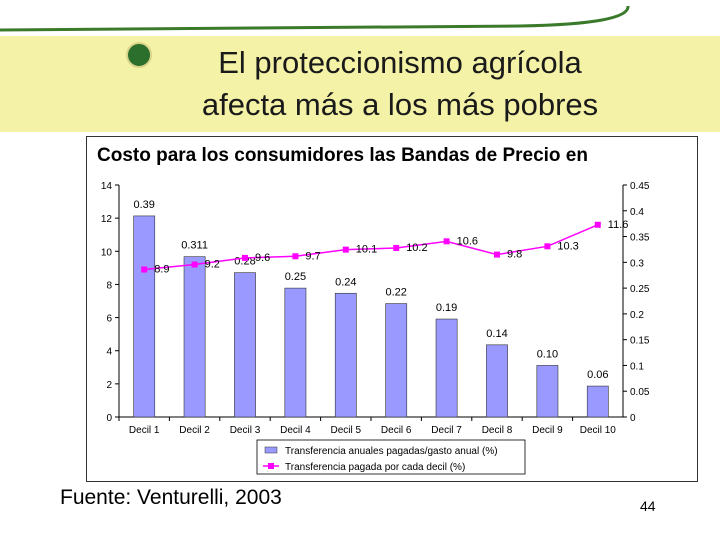 This screenshot has width=720, height=540. Describe the element at coordinates (271, 466) in the screenshot. I see `legend-line-marker` at that location.